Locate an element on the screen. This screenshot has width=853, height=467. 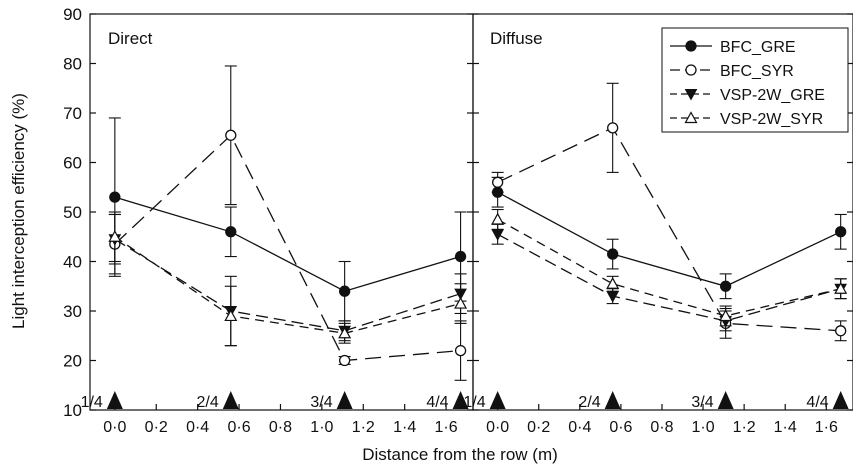
y-tick-label: 50 is located at coordinates (72, 212).